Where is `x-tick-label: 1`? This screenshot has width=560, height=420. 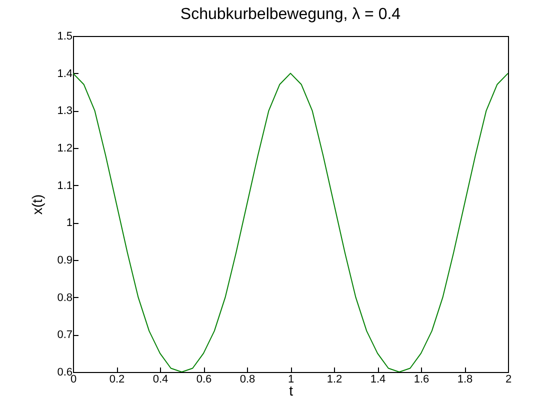
x-tick-label: 1 is located at coordinates (291, 380).